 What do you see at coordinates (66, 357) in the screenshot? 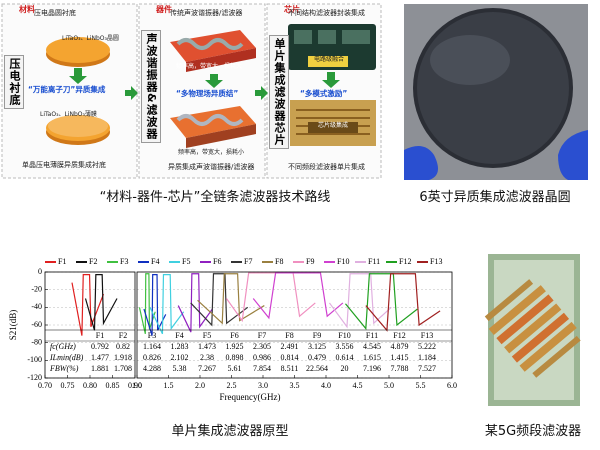
I see `table-row-label: ILmin(dB)` at bounding box center [66, 357].